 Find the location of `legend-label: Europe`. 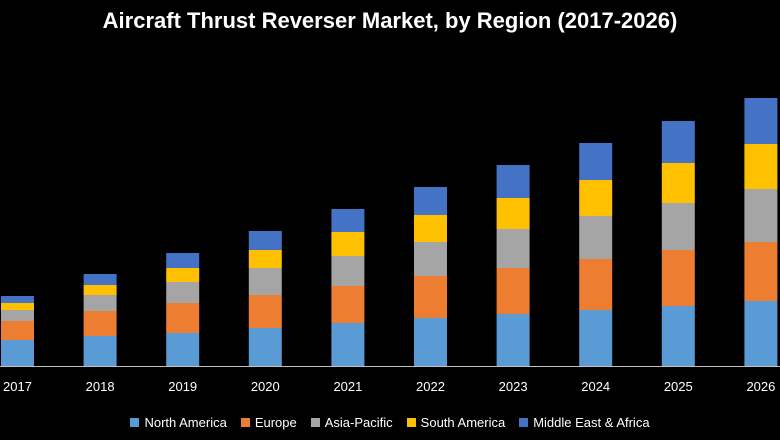

legend-label: Europe is located at coordinates (275, 422).